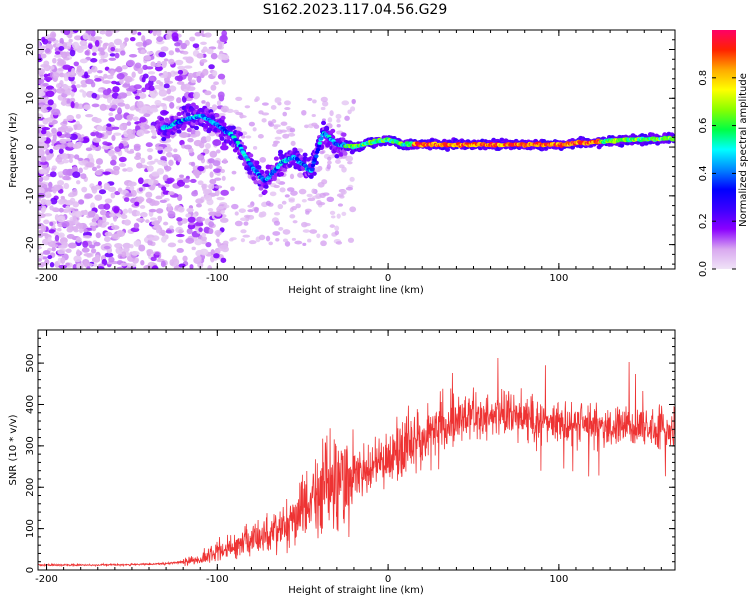  I want to click on x-tick-label: 0, so click(388, 579).